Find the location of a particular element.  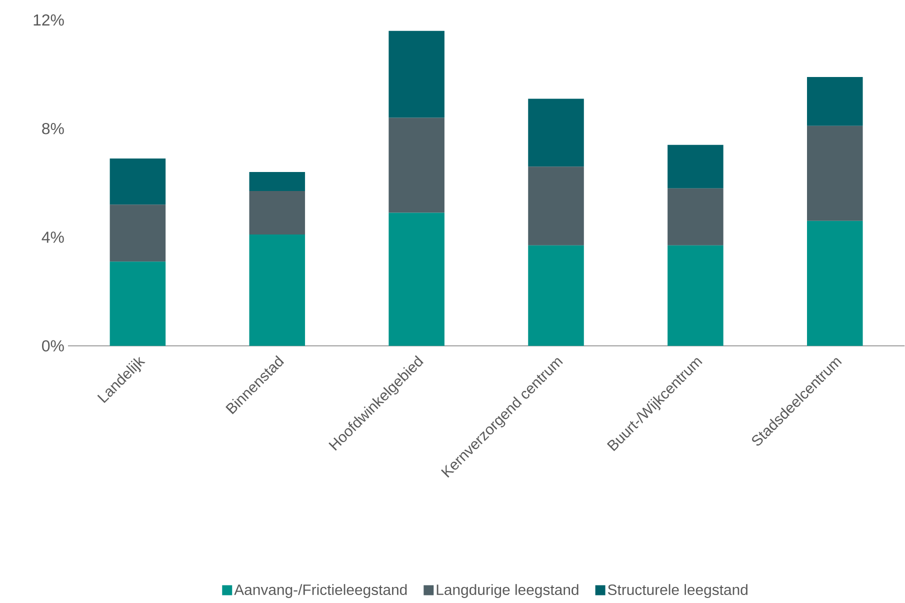

y-tick-label: 12% is located at coordinates (49, 20).